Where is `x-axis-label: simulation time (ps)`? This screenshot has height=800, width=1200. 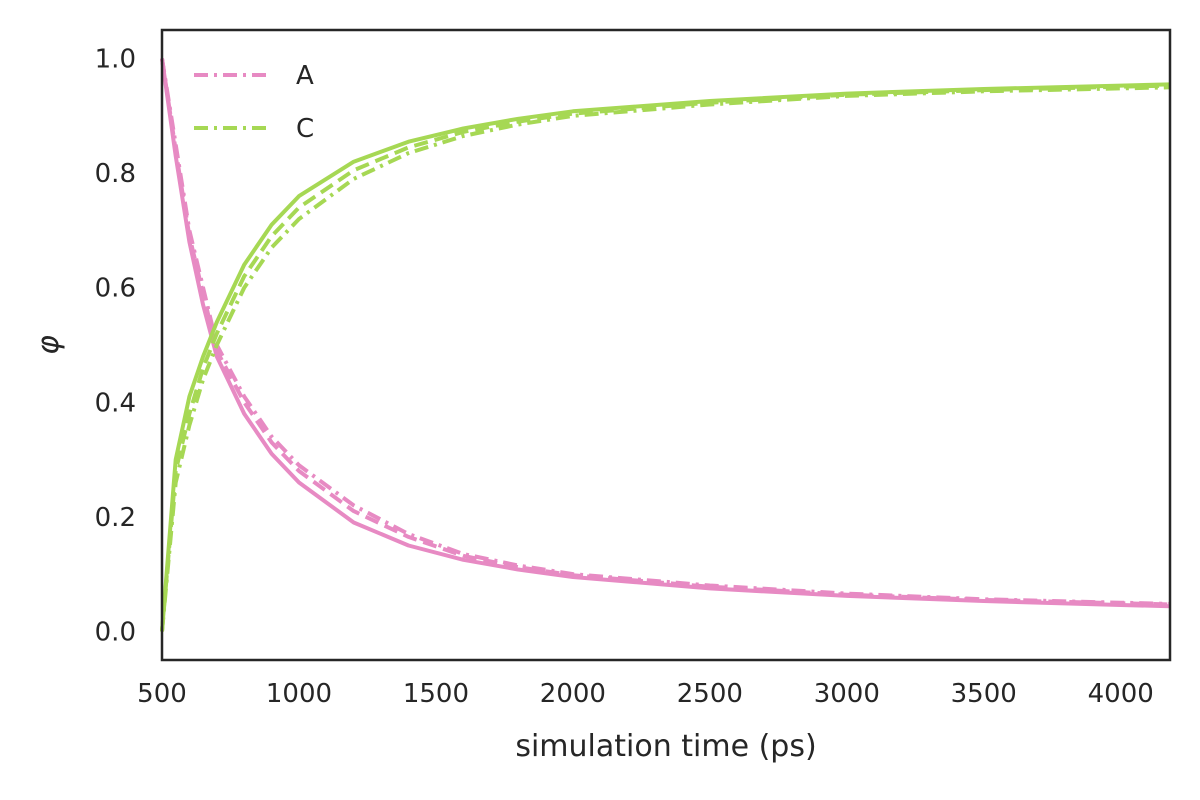 x-axis-label: simulation time (ps) is located at coordinates (665, 746).